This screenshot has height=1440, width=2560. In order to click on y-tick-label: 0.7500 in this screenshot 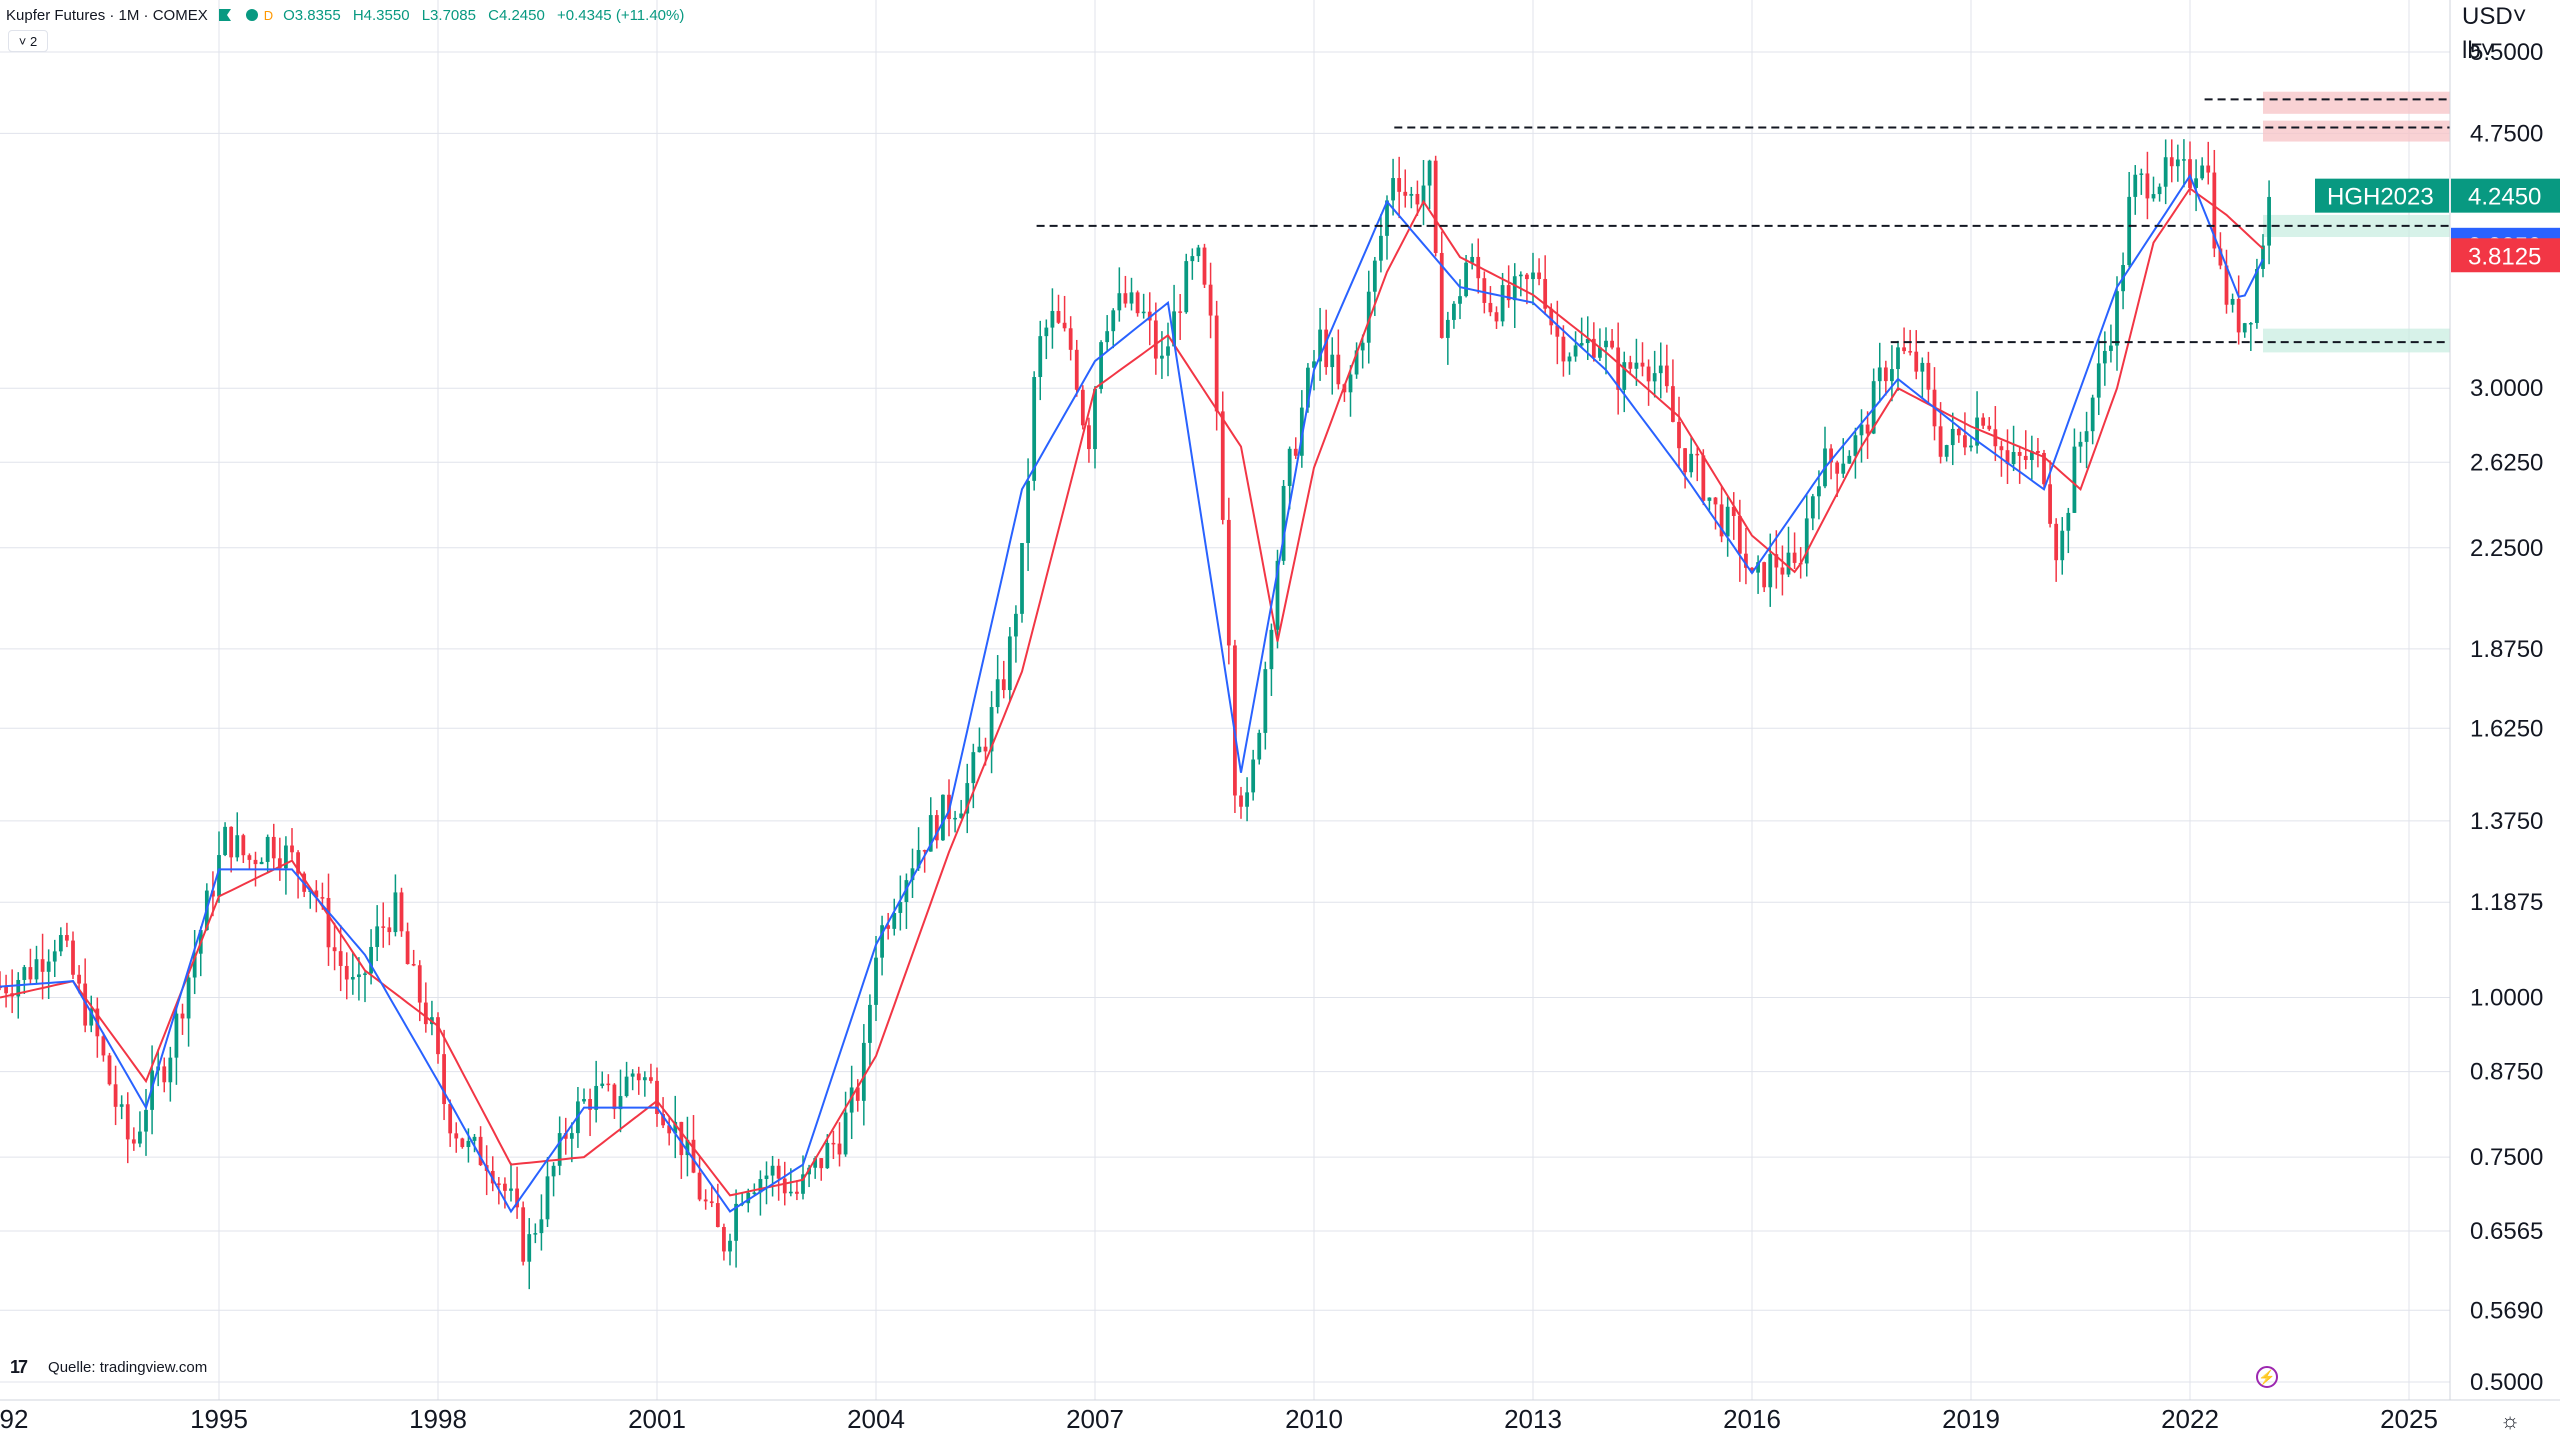, I will do `click(2506, 1157)`.